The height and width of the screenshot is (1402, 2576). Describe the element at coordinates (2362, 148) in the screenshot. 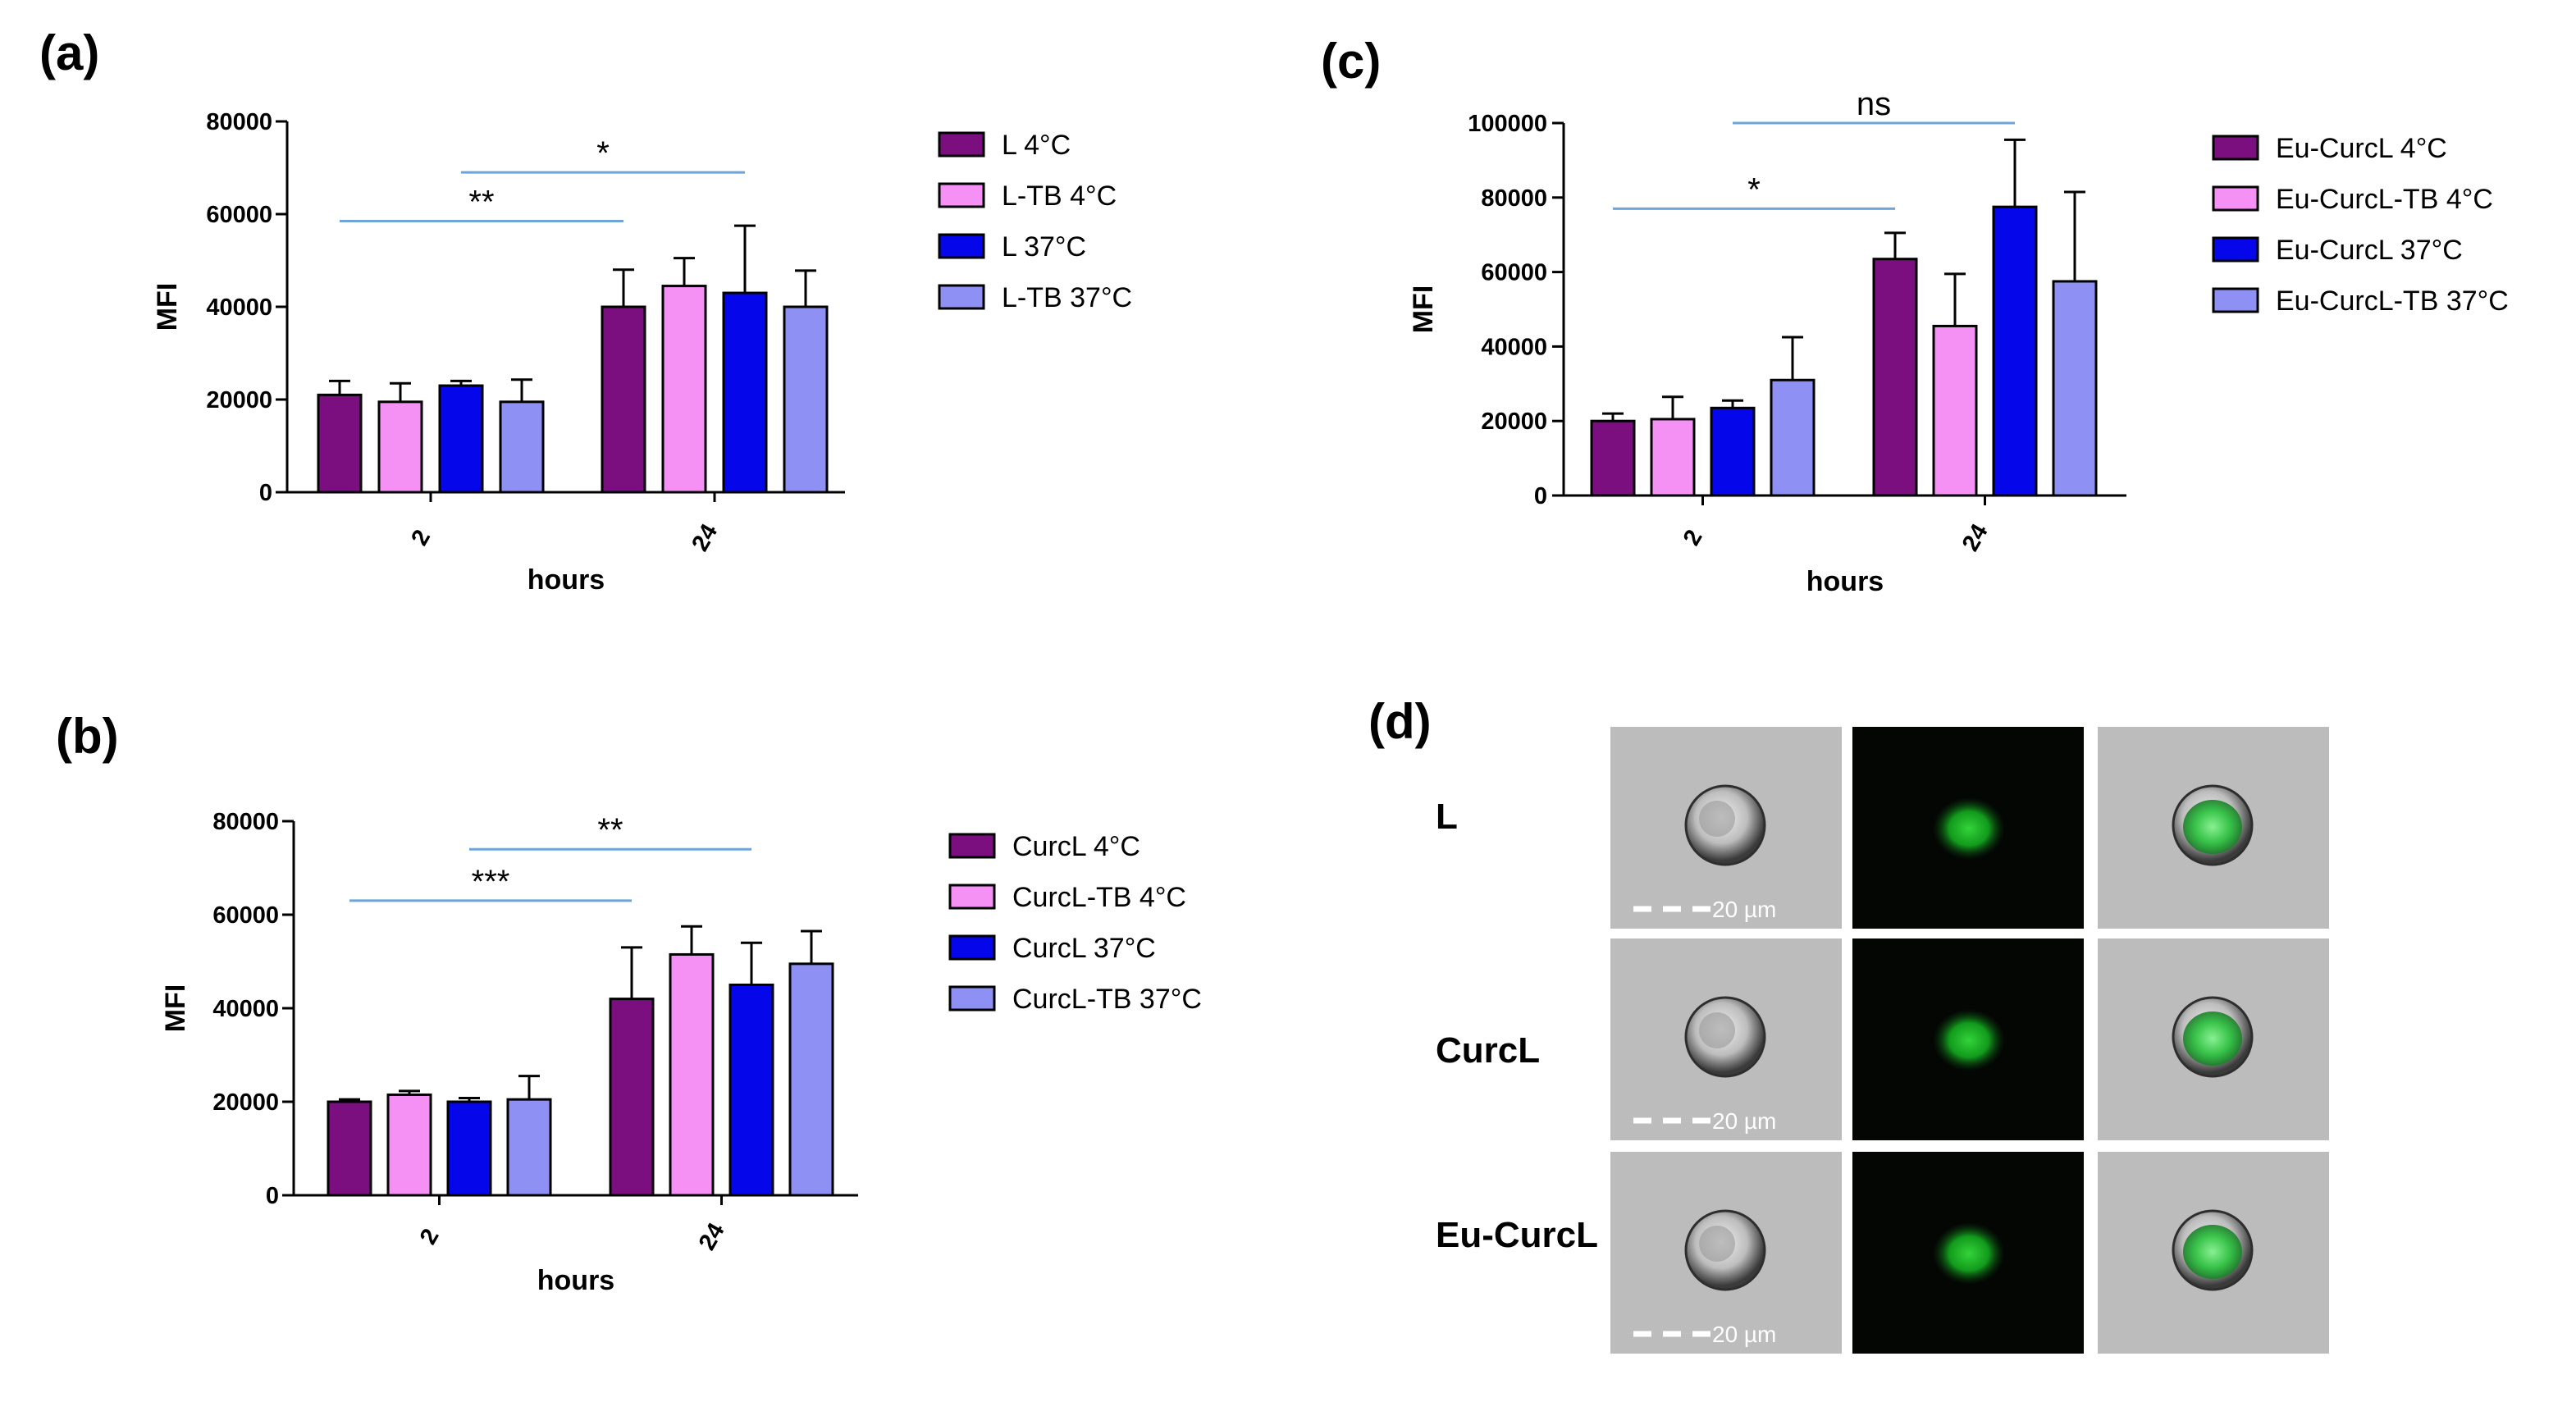

I see `legend-label: Eu-CurcL 4°C` at that location.